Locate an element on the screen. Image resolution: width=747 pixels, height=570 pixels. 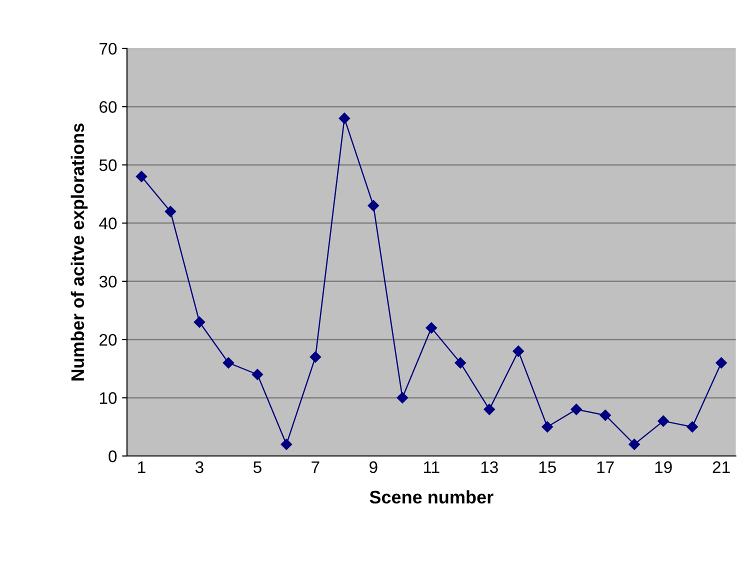
x-tick-label: 11 is located at coordinates (432, 467).